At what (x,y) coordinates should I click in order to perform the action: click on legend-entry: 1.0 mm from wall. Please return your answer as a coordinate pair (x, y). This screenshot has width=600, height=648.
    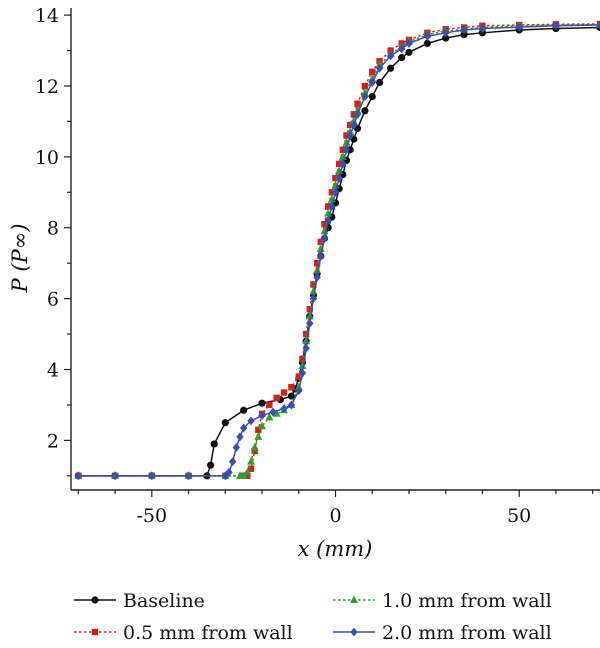
    Looking at the image, I should click on (442, 601).